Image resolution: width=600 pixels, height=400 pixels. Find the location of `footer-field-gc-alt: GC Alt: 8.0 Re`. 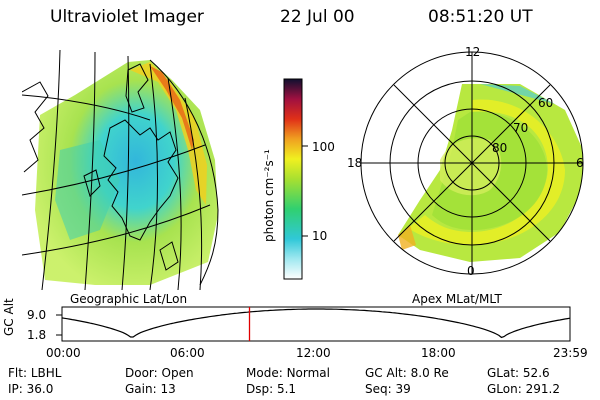

footer-field-gc-alt: GC Alt: 8.0 Re is located at coordinates (407, 373).